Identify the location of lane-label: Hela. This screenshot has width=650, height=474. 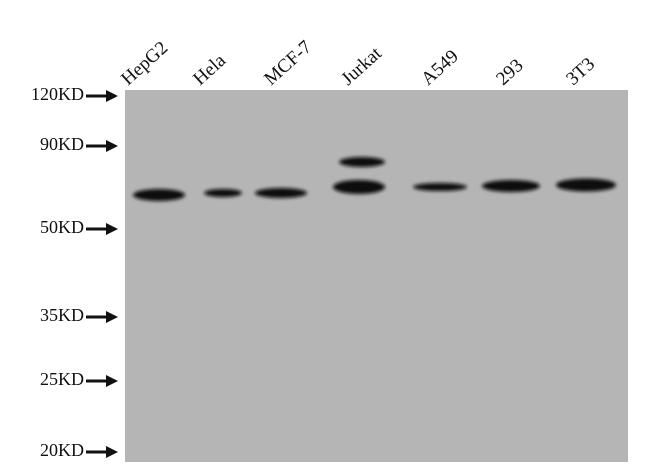
(209, 70).